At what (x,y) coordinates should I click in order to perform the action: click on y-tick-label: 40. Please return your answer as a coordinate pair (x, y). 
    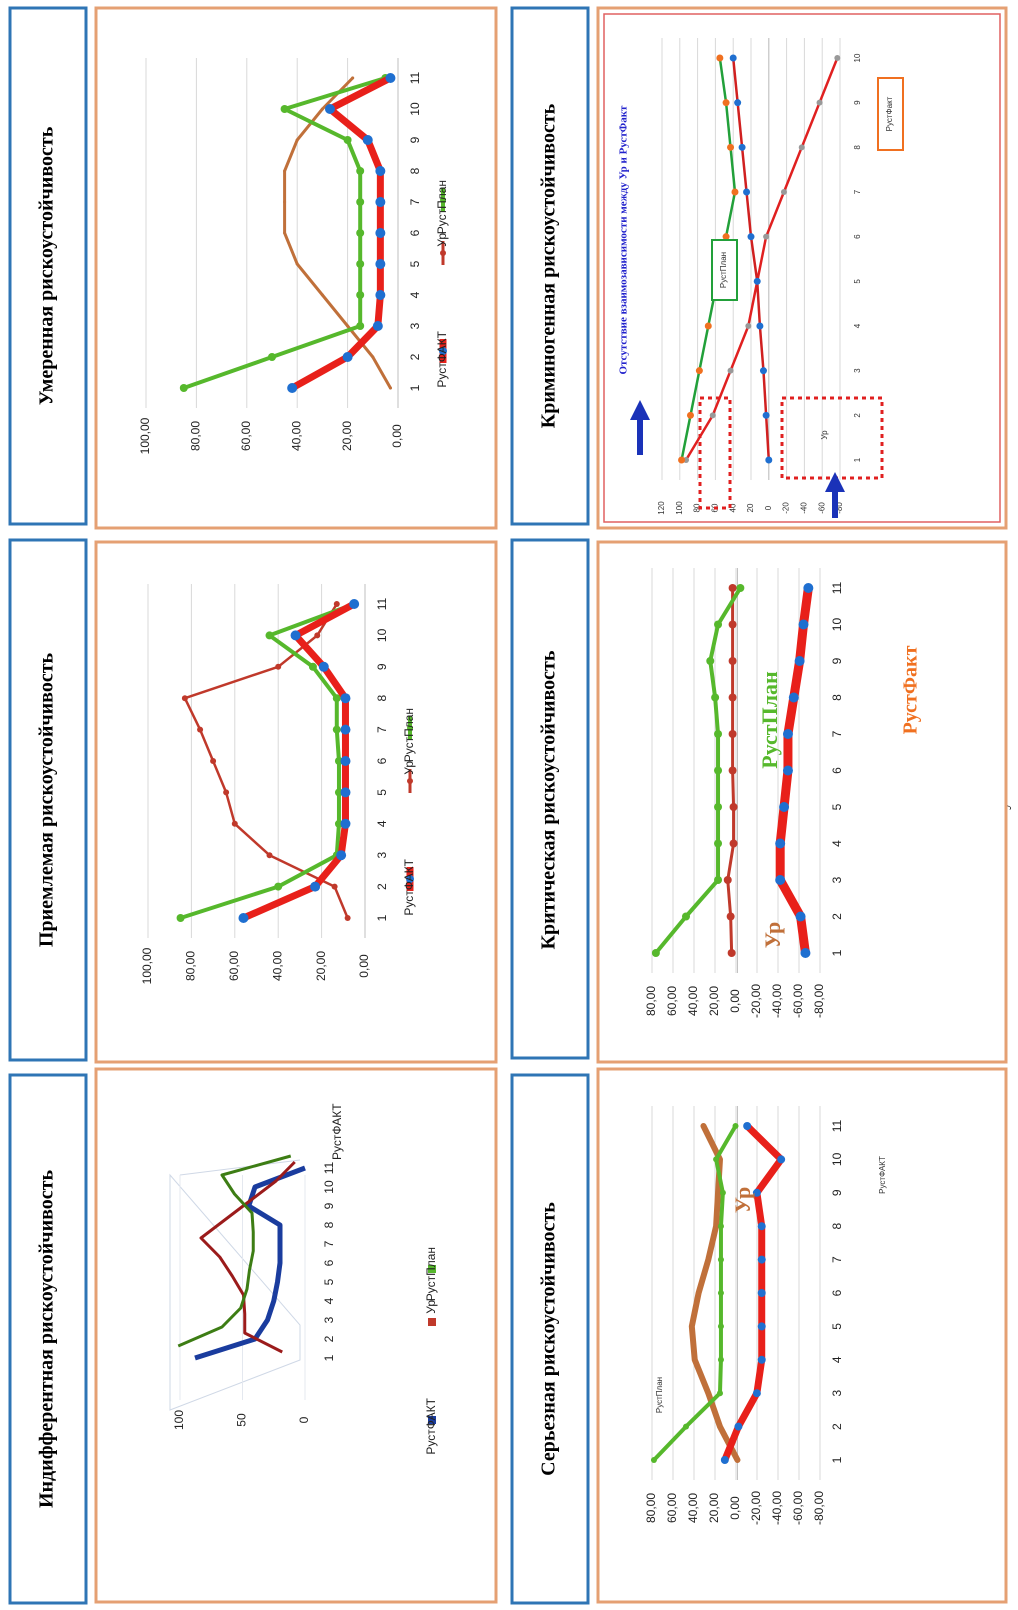
    Looking at the image, I should click on (732, 507).